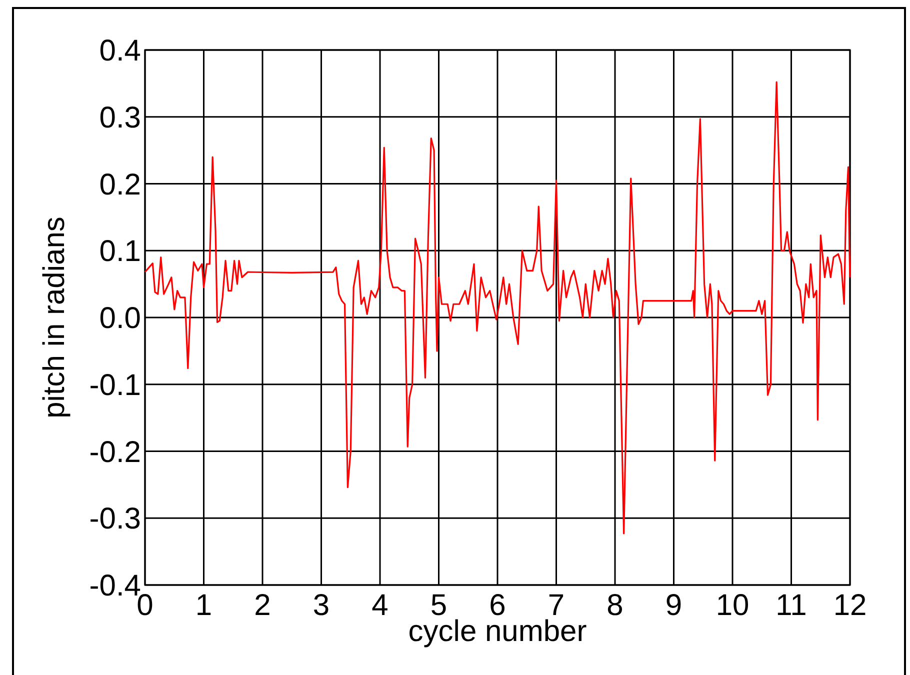 The image size is (910, 675). What do you see at coordinates (115, 519) in the screenshot?
I see `y-tick-label: -0.3` at bounding box center [115, 519].